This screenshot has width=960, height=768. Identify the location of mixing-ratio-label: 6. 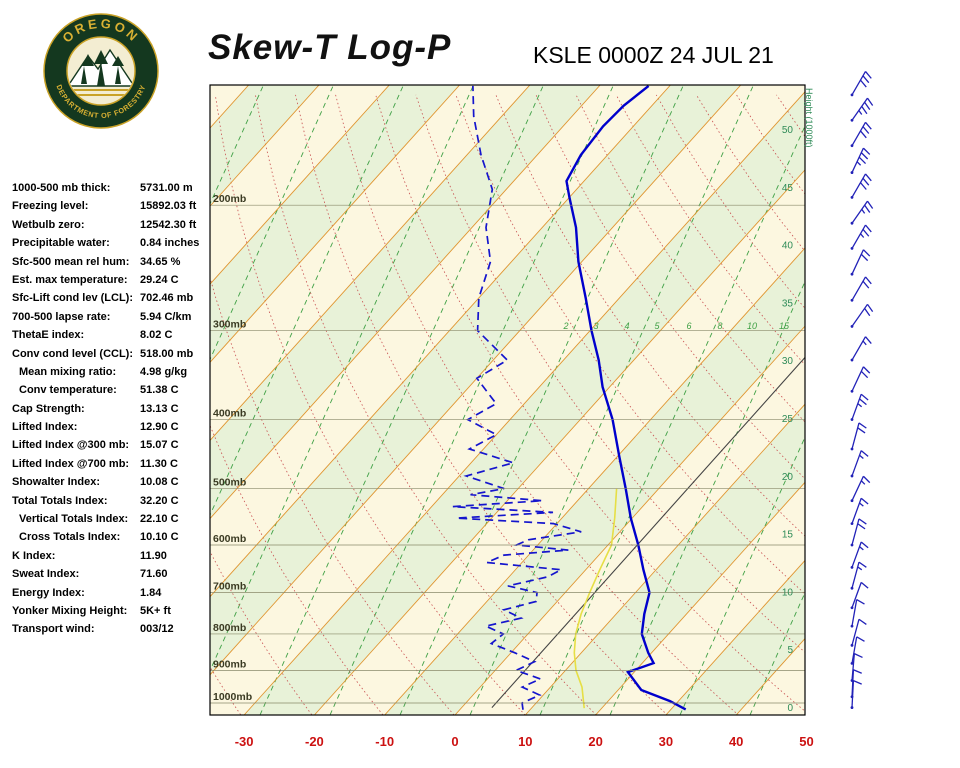
(688, 326).